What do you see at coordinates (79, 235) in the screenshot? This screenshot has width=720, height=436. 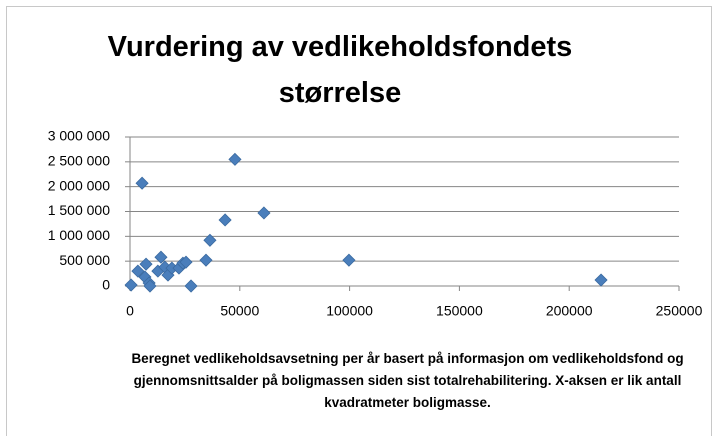 I see `y-tick-label: 1 000 000` at bounding box center [79, 235].